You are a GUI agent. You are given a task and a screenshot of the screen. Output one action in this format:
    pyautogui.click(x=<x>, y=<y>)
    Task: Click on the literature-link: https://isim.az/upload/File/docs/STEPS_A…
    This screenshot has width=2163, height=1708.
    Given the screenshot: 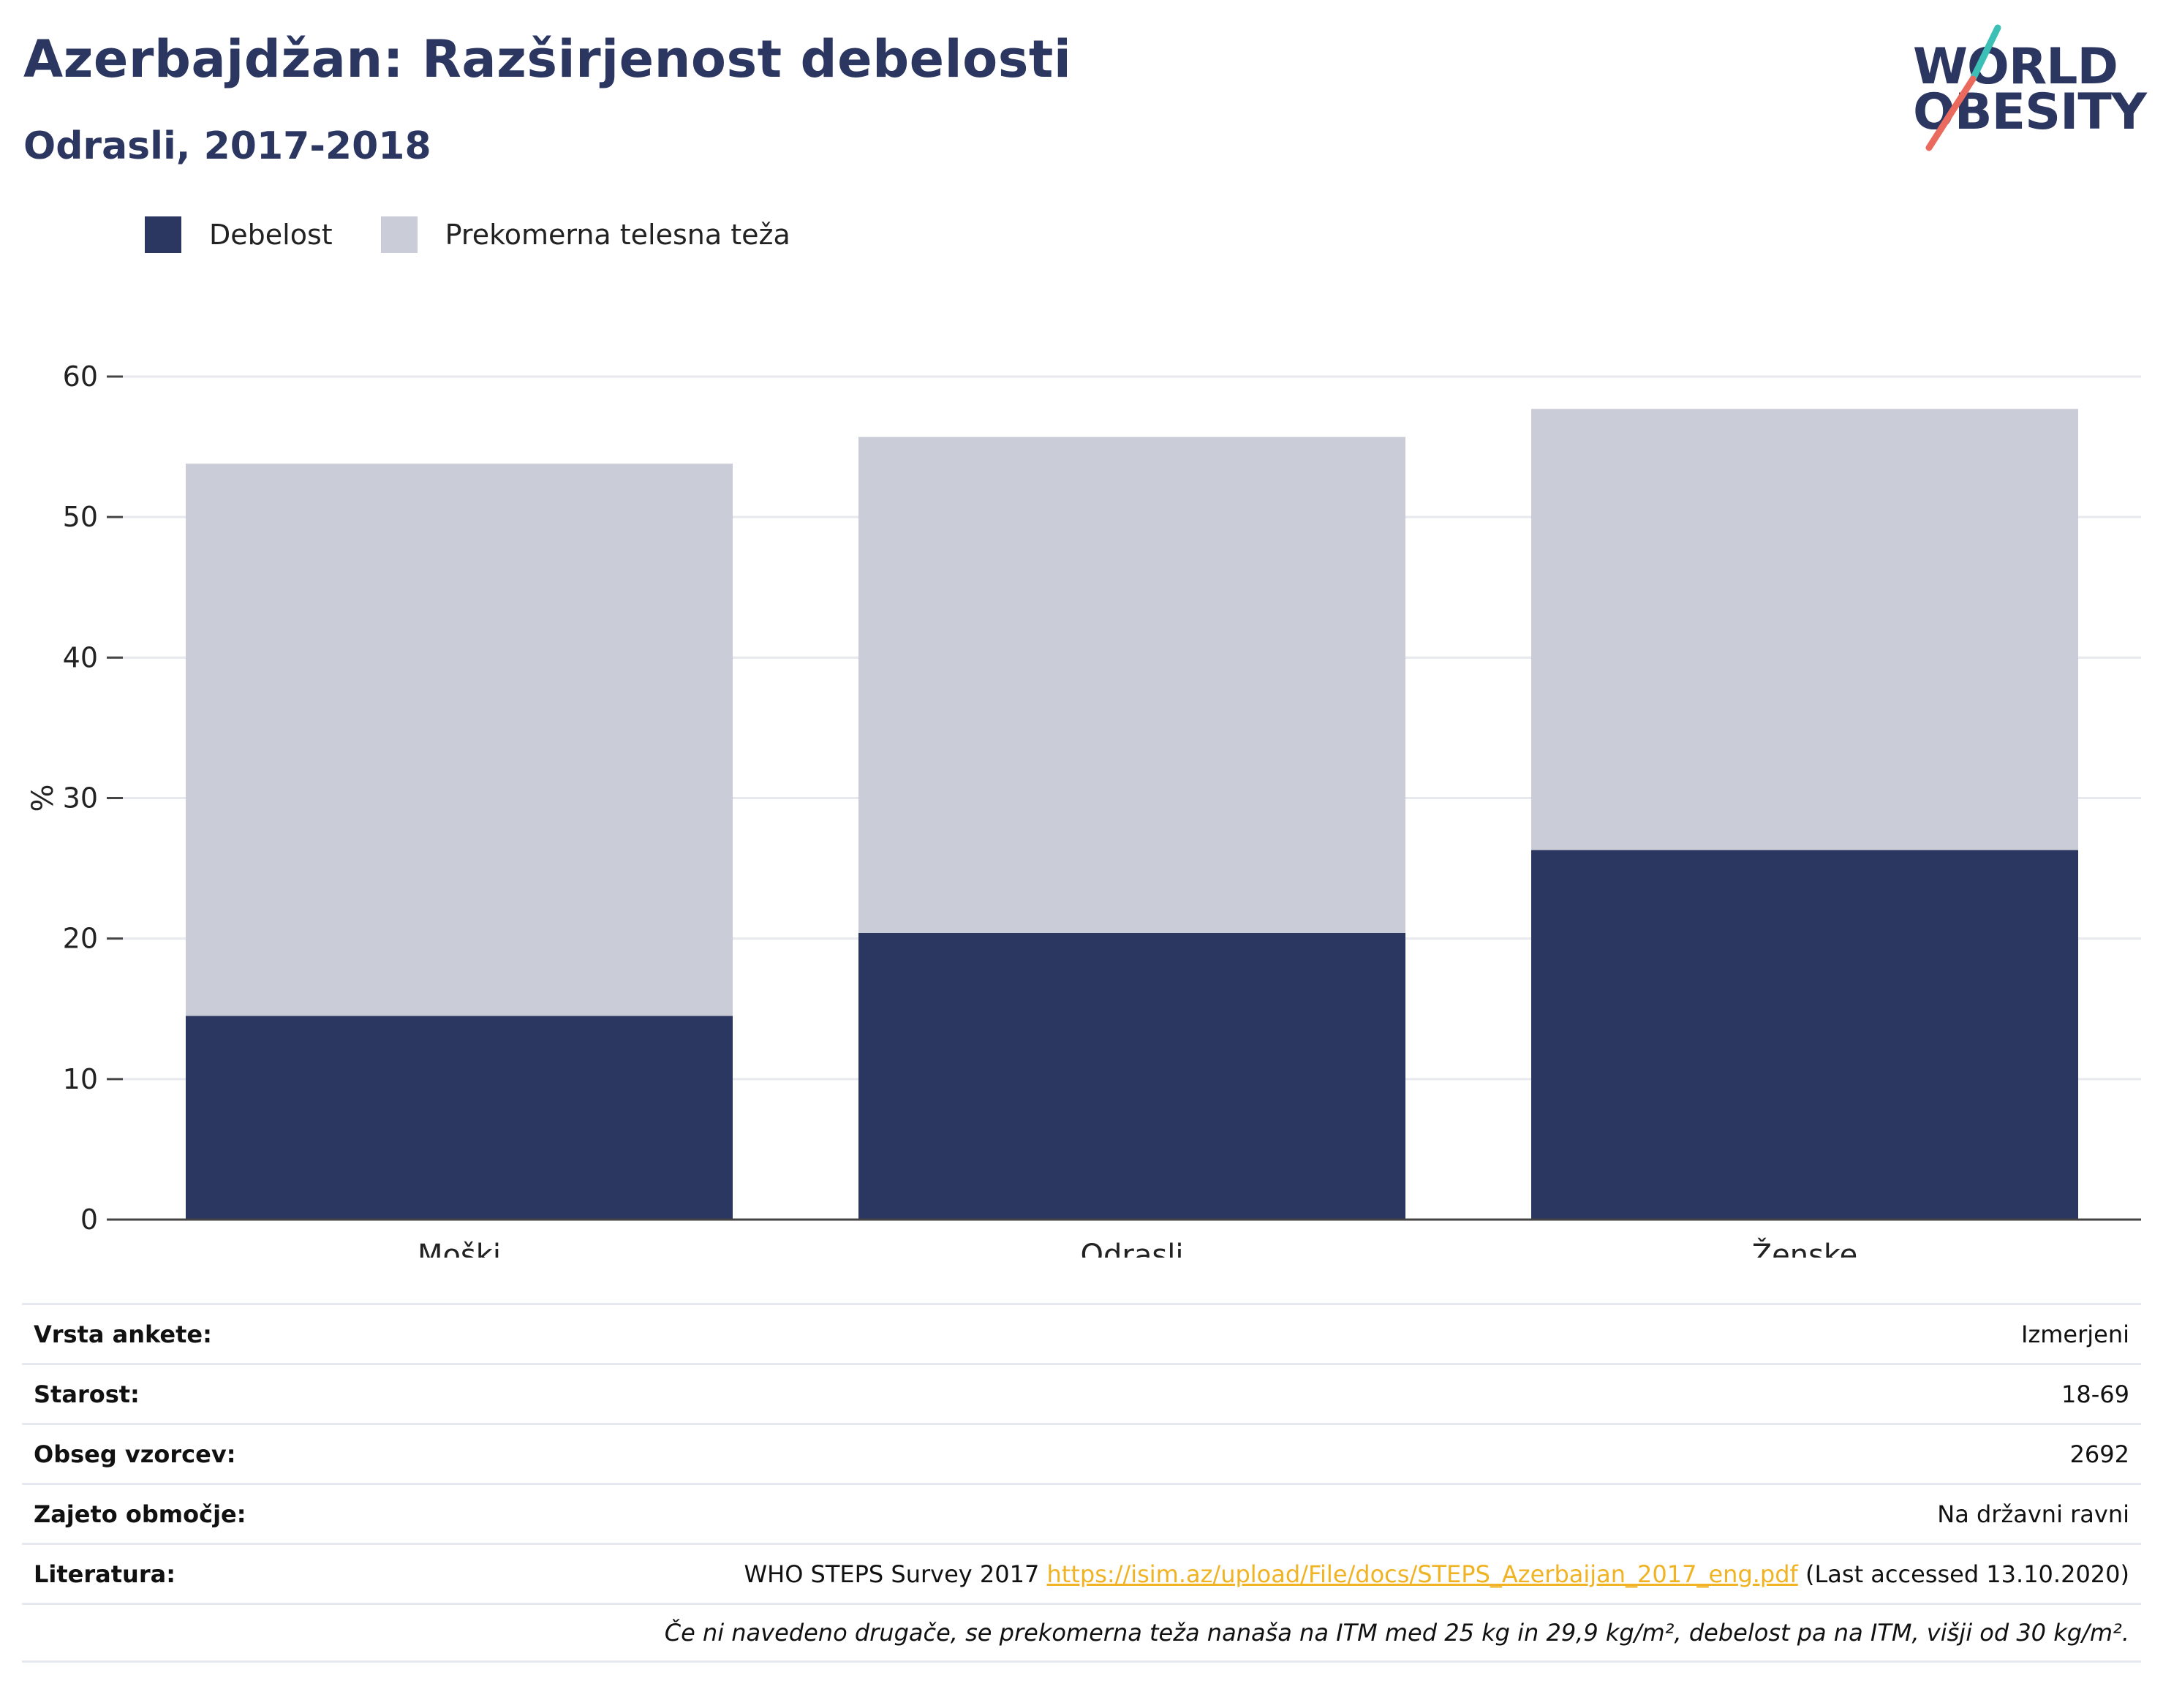 What is the action you would take?
    pyautogui.click(x=1422, y=1574)
    